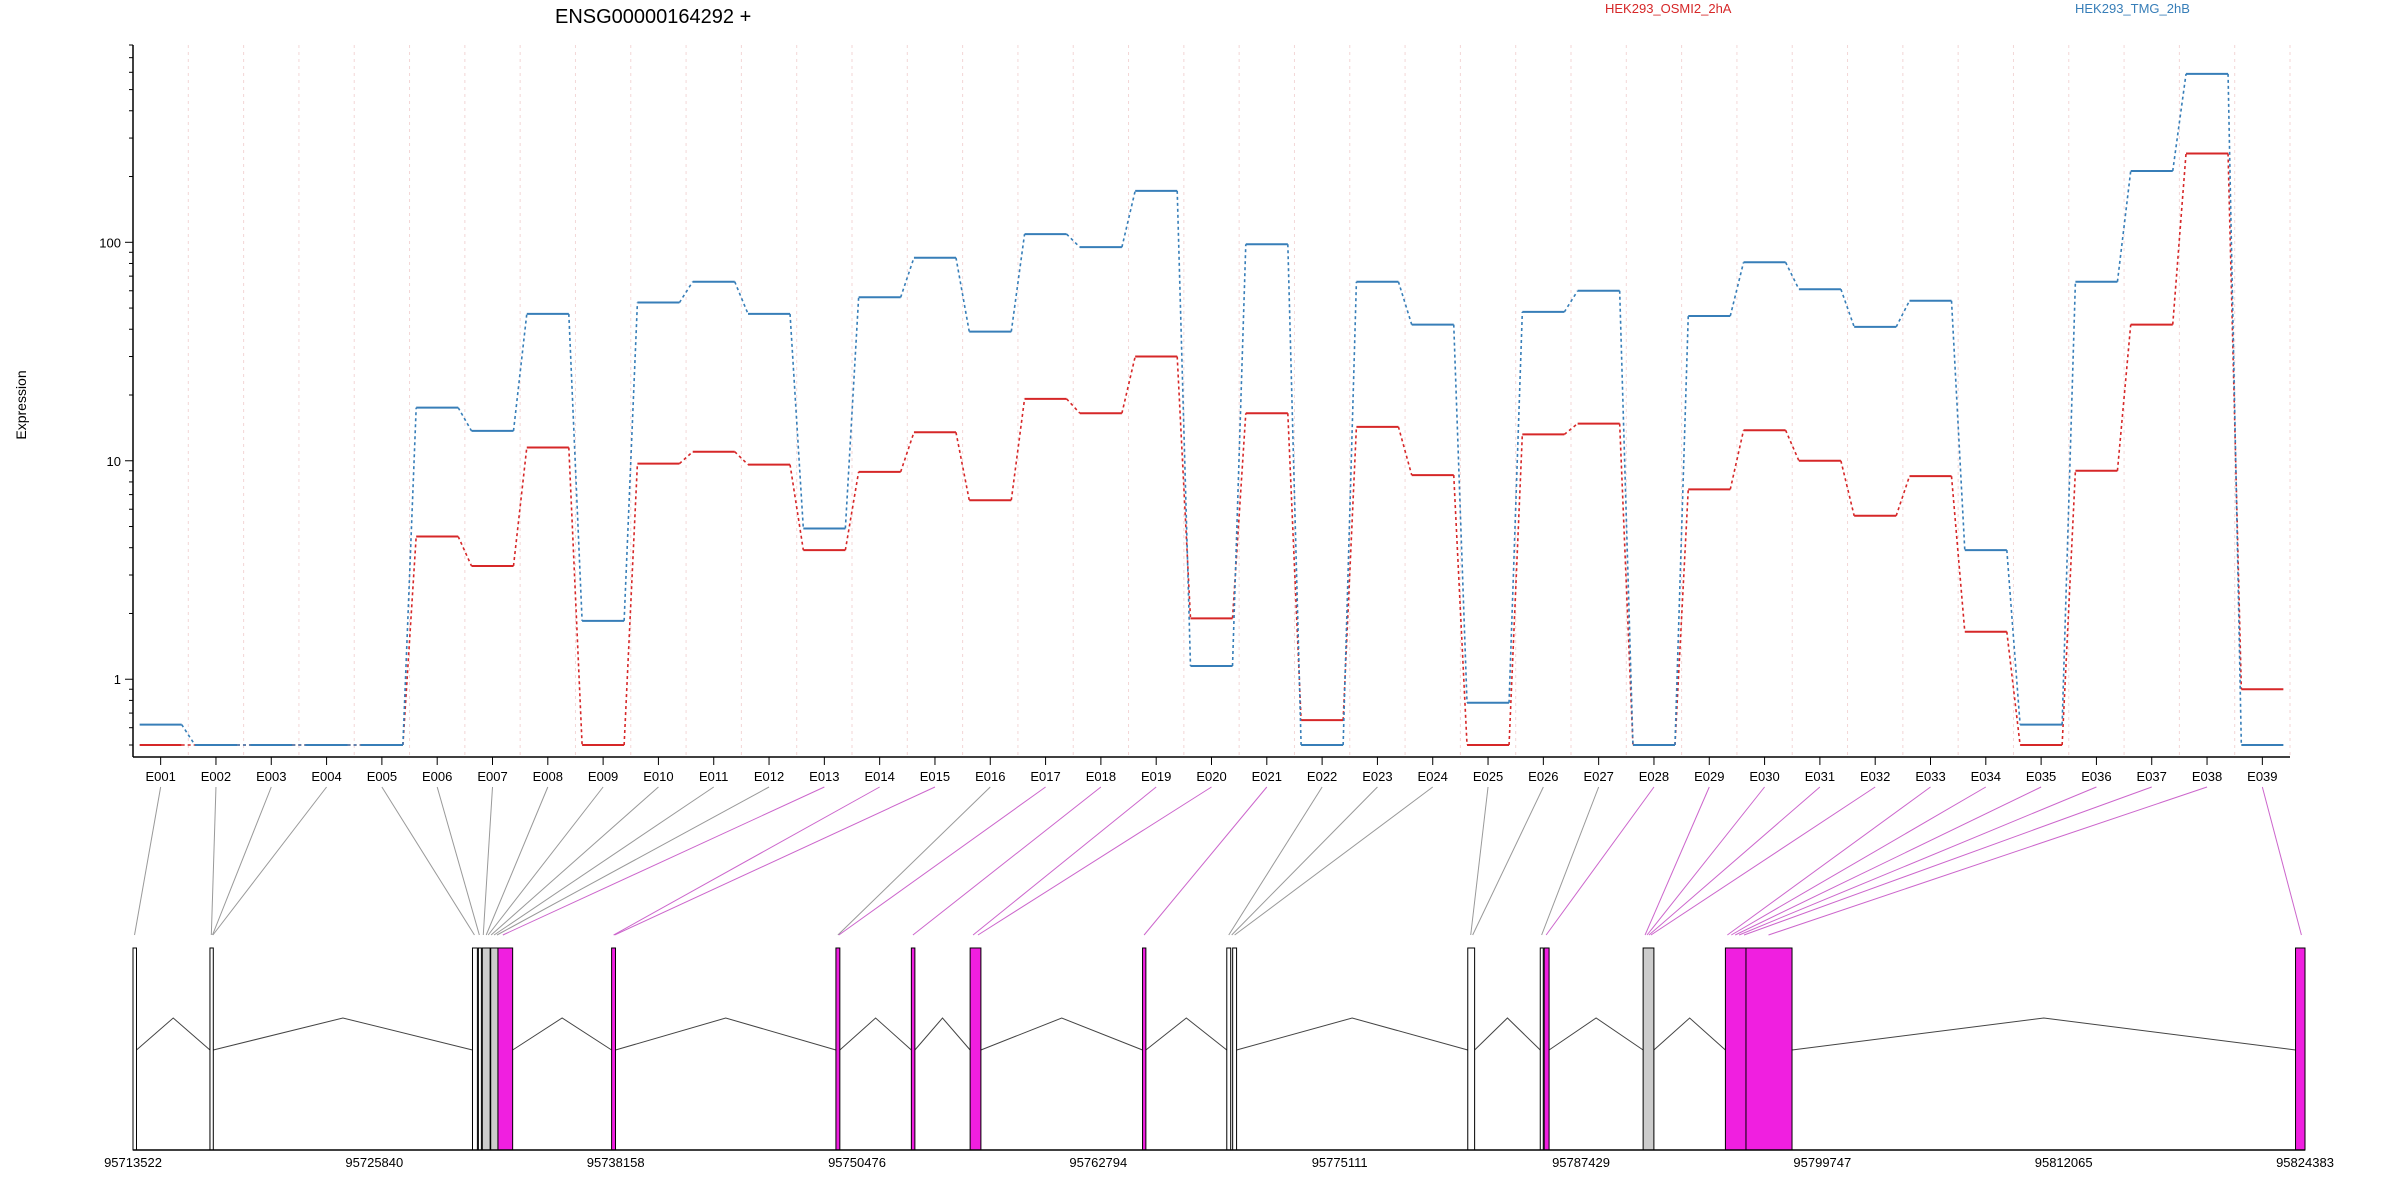 The image size is (2400, 1200). I want to click on link-e034, so click(1859, 861).